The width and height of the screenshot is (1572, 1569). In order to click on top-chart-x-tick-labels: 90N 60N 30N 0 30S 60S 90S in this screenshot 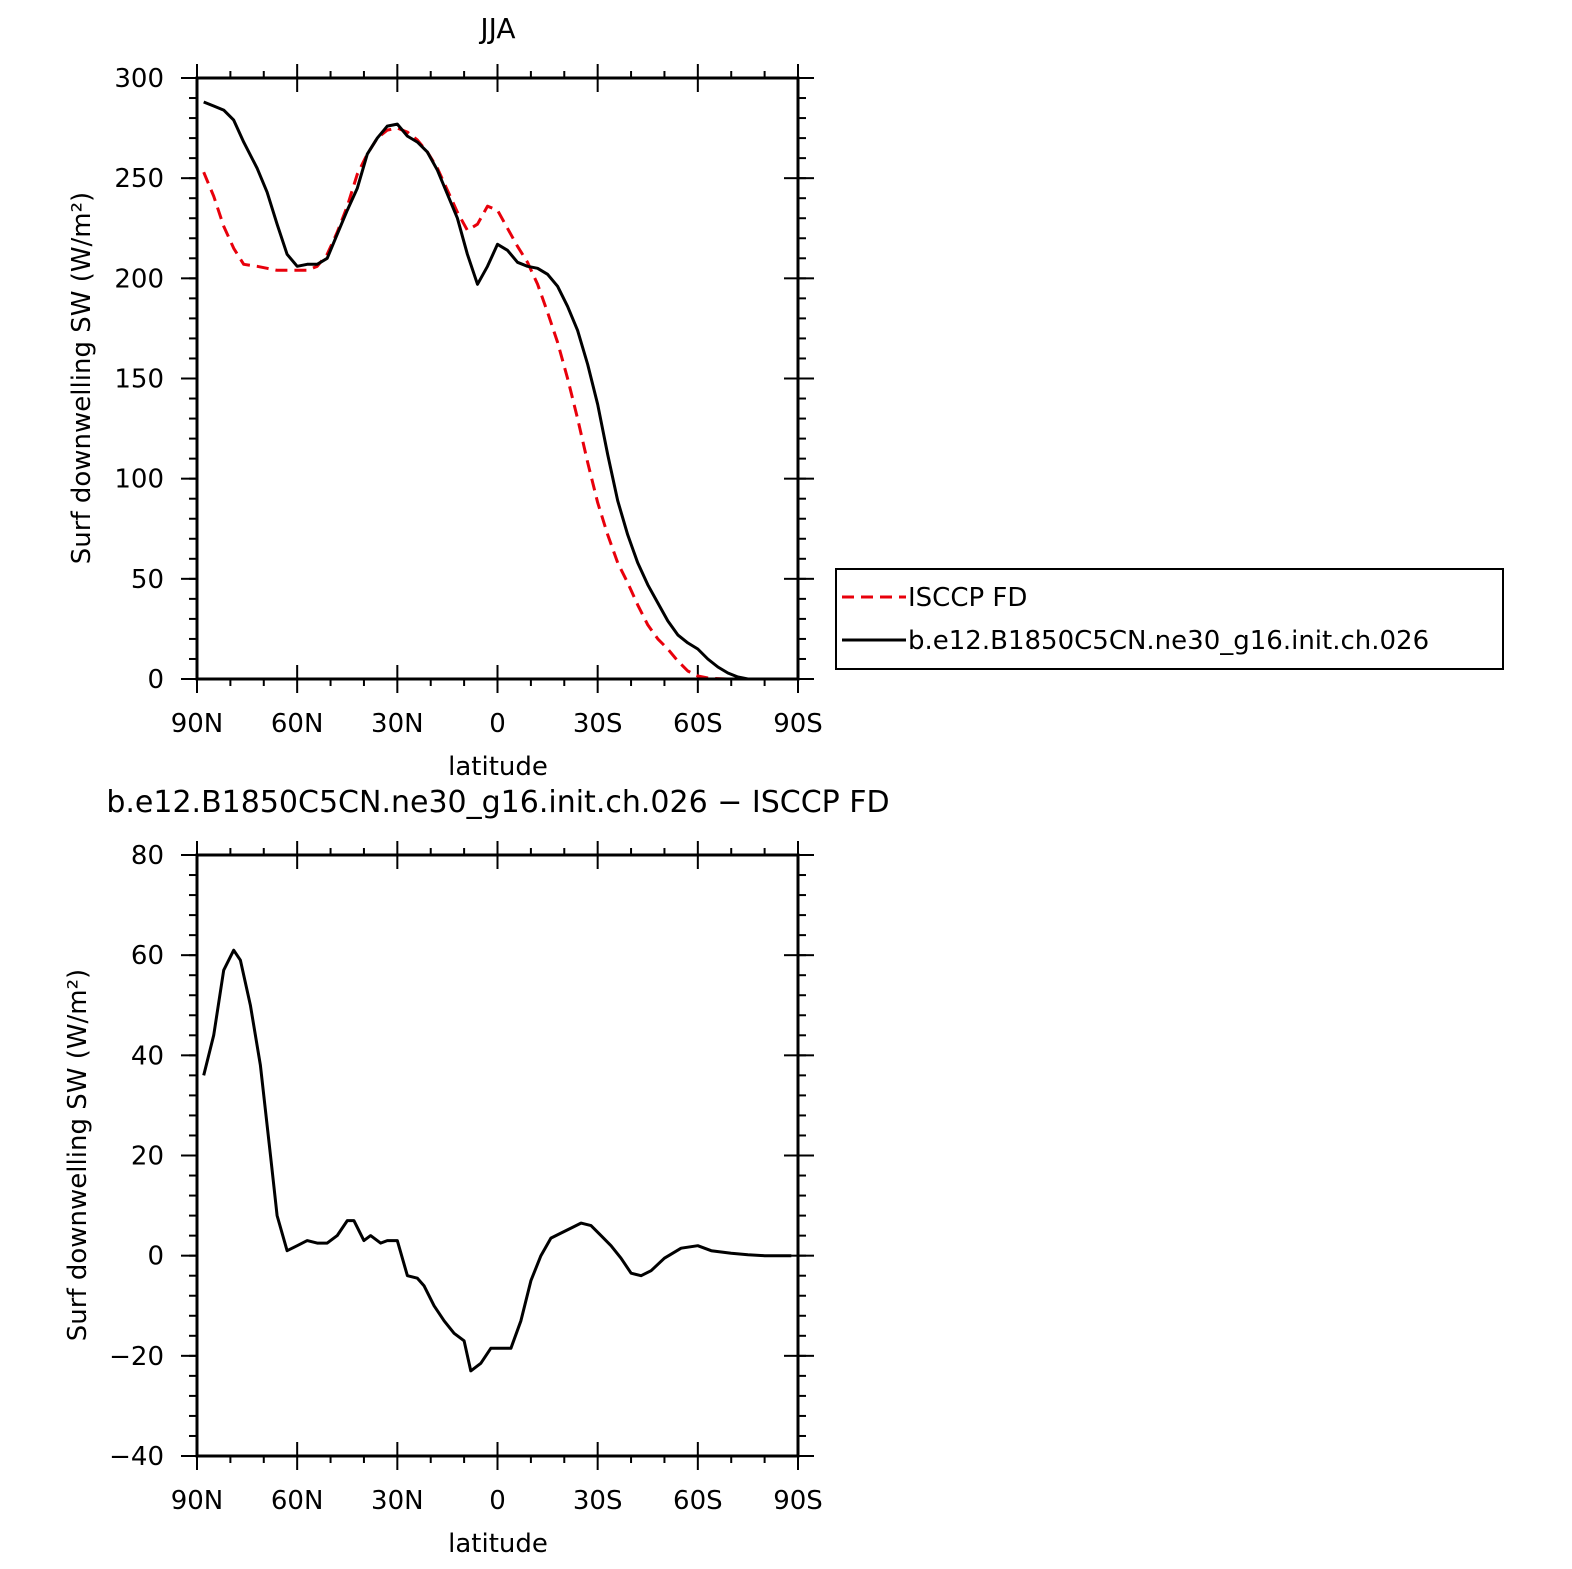, I will do `click(497, 724)`.